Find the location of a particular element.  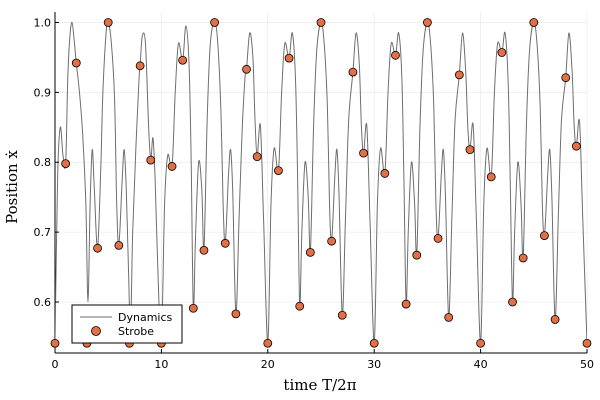

legend-label-strobe: Strobe is located at coordinates (136, 331).